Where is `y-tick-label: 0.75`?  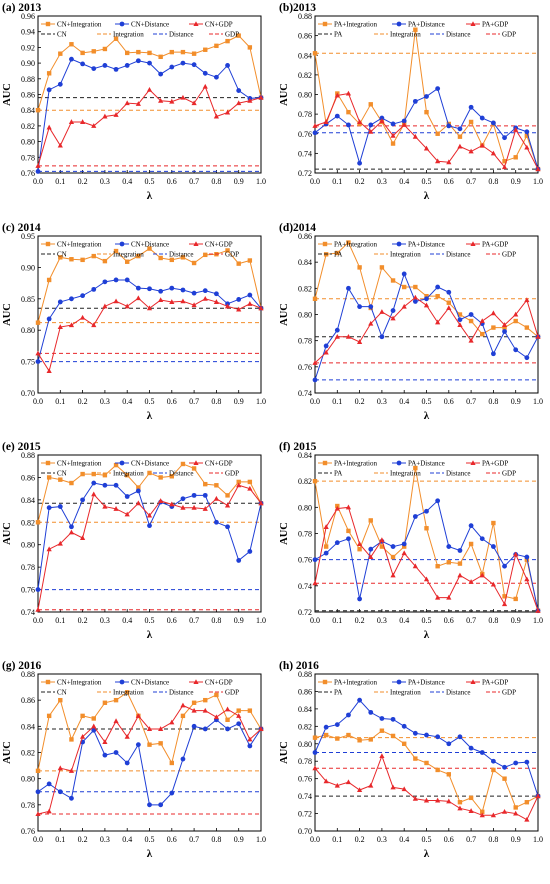 y-tick-label: 0.75 is located at coordinates (28, 362).